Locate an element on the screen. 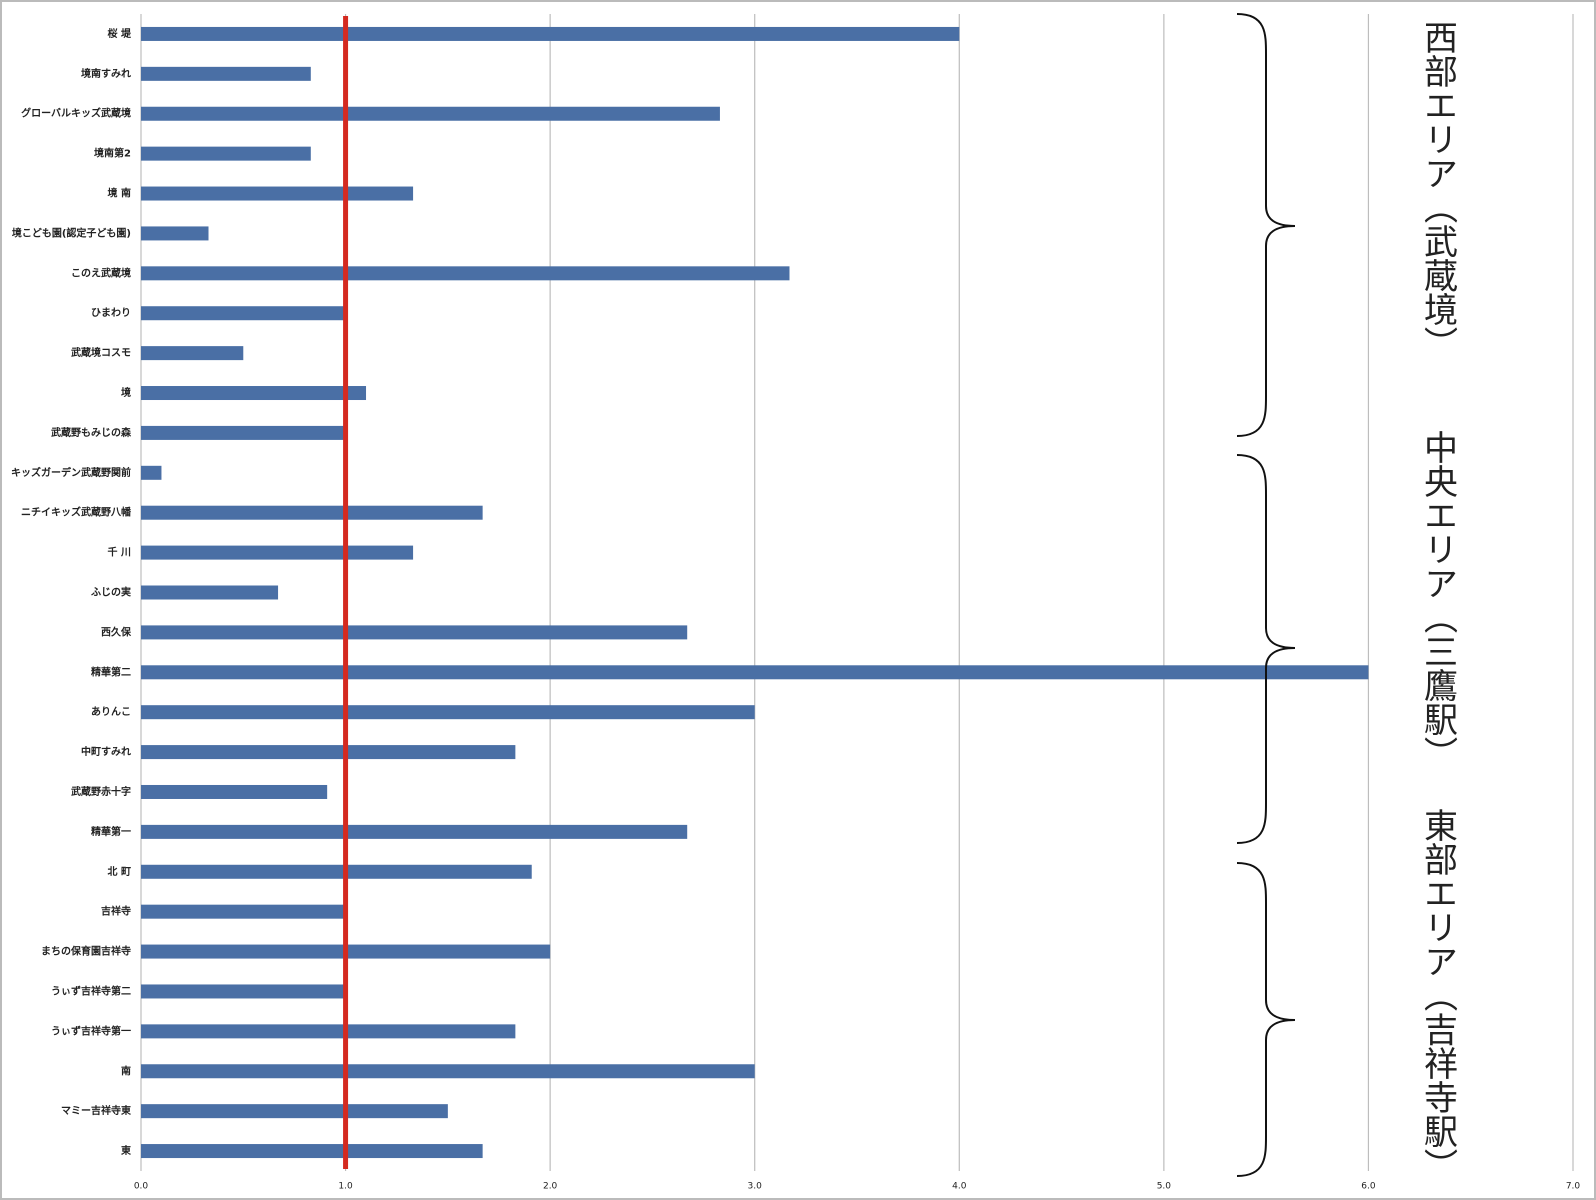 This screenshot has width=1596, height=1200. y-tick-label: うぃず吉祥寺第二 is located at coordinates (91, 990).